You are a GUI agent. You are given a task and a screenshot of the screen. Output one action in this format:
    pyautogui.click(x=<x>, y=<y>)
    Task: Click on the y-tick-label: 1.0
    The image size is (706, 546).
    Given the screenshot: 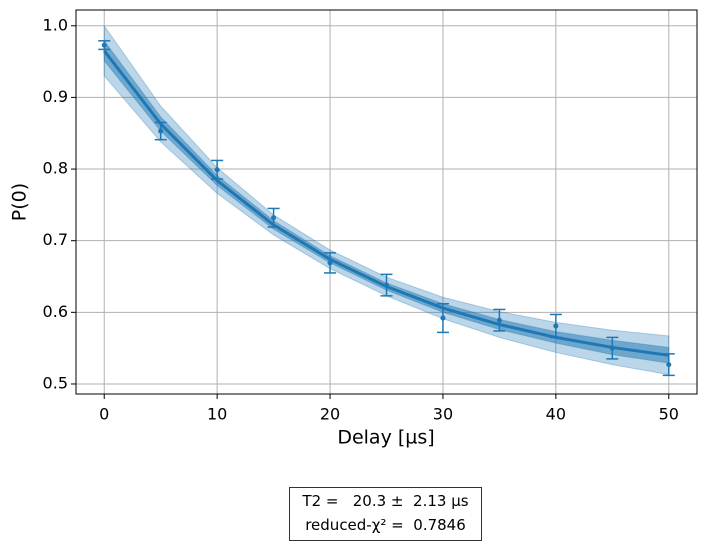 What is the action you would take?
    pyautogui.click(x=55, y=24)
    